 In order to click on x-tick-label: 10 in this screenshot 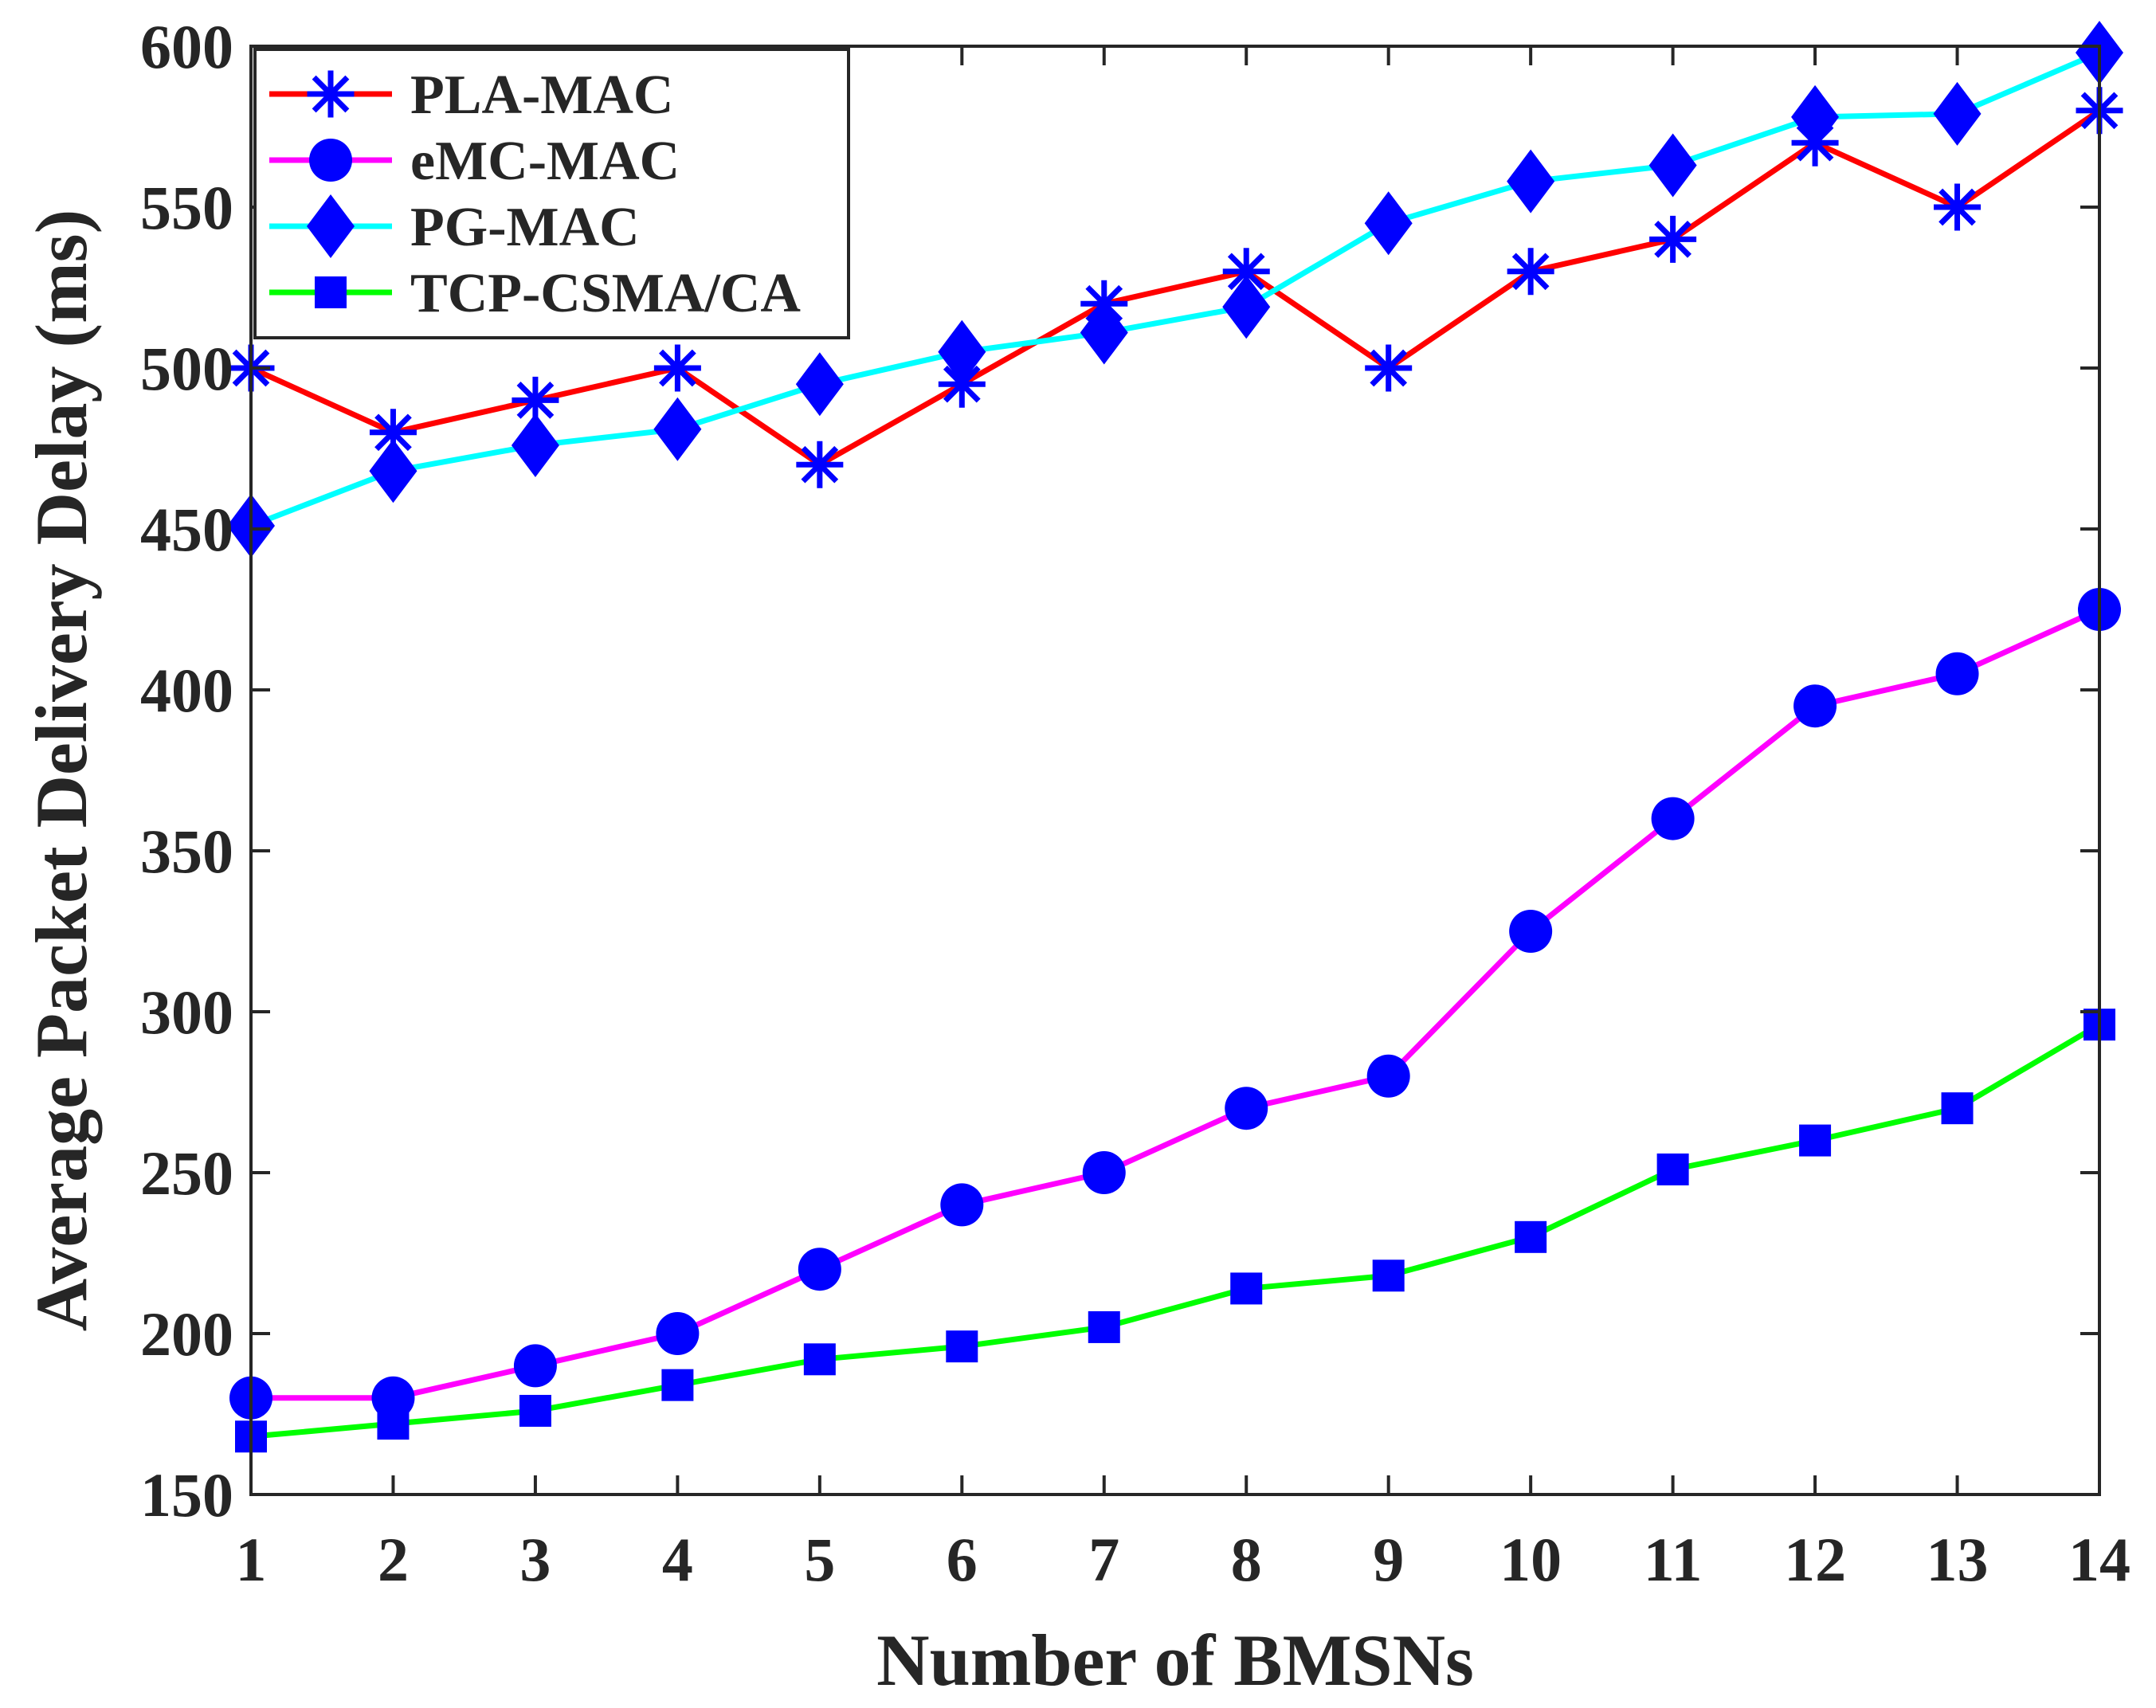, I will do `click(1530, 1559)`.